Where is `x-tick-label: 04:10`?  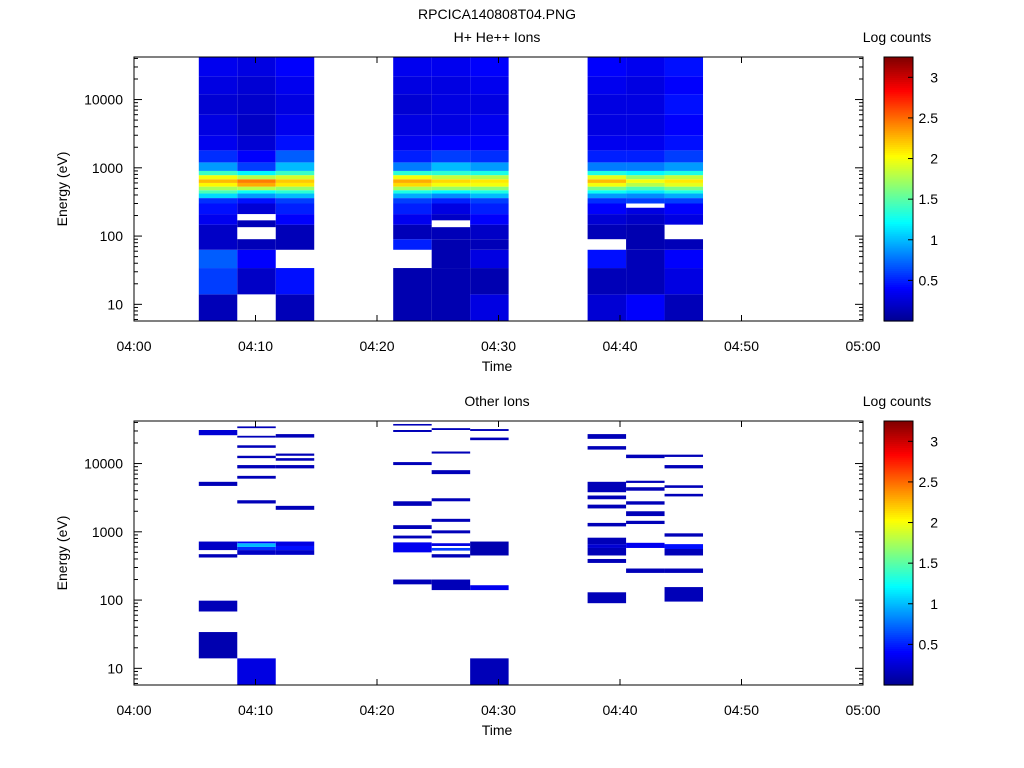
x-tick-label: 04:10 is located at coordinates (255, 710).